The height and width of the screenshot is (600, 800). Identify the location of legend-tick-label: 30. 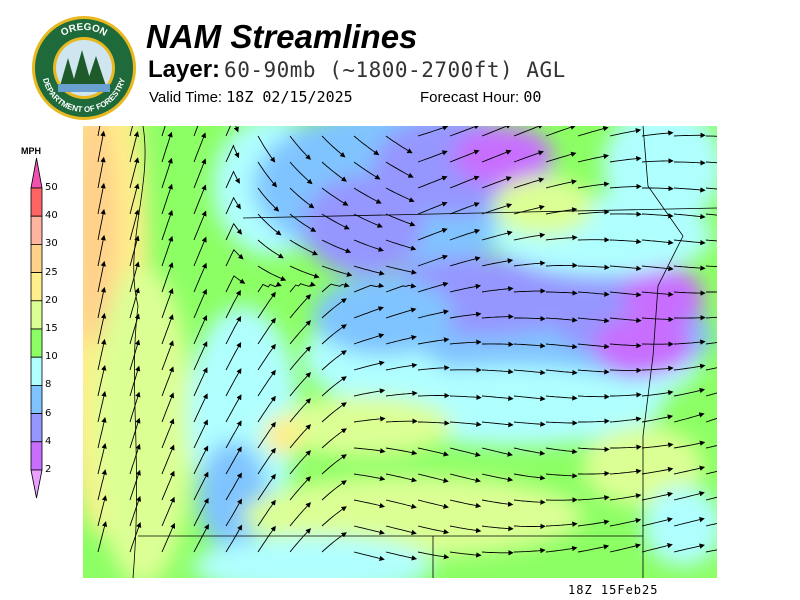
(51, 244).